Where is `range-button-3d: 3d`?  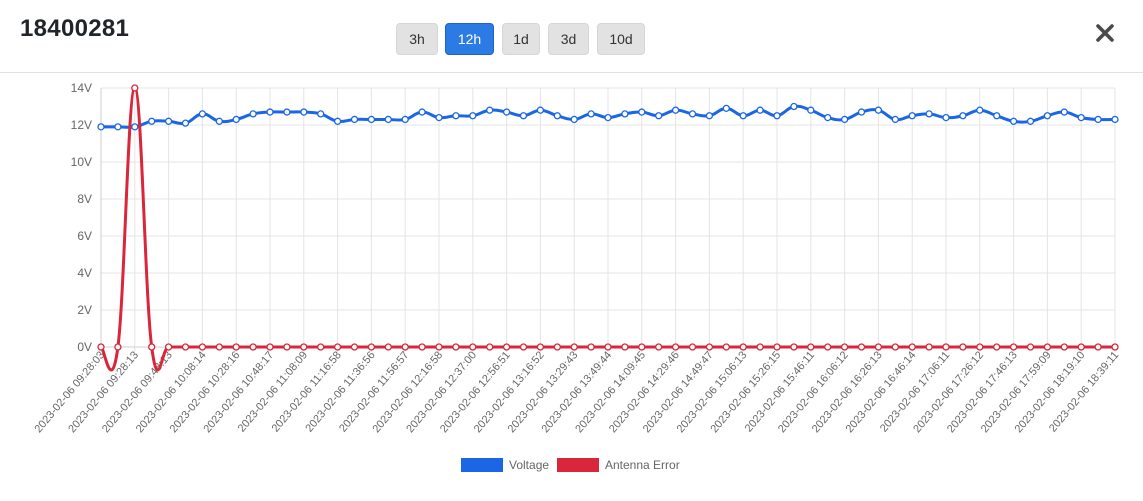 range-button-3d: 3d is located at coordinates (568, 39).